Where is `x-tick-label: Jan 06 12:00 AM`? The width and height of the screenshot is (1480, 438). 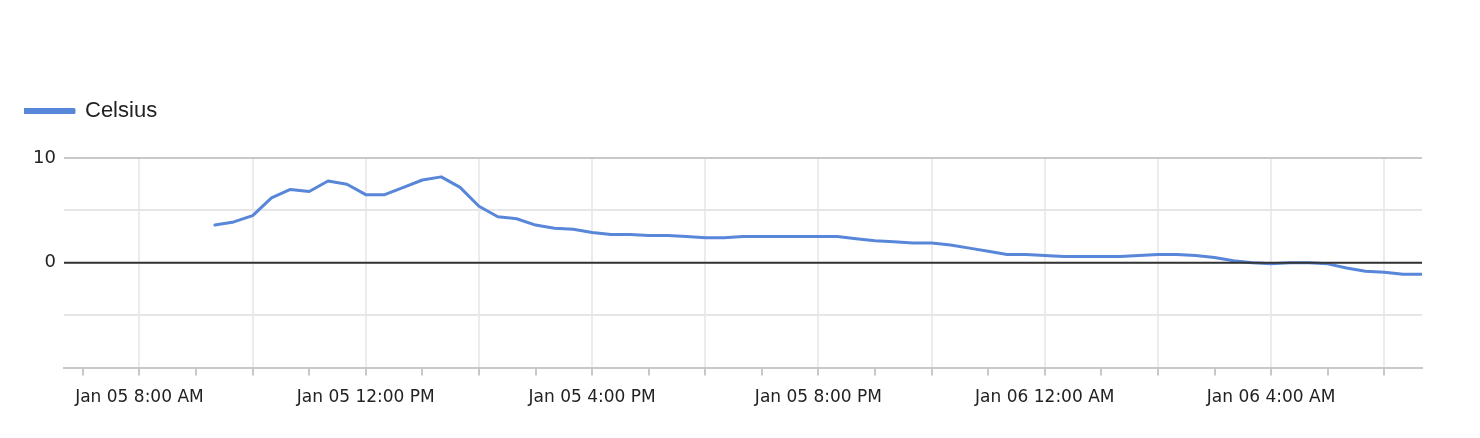 x-tick-label: Jan 06 12:00 AM is located at coordinates (1044, 396).